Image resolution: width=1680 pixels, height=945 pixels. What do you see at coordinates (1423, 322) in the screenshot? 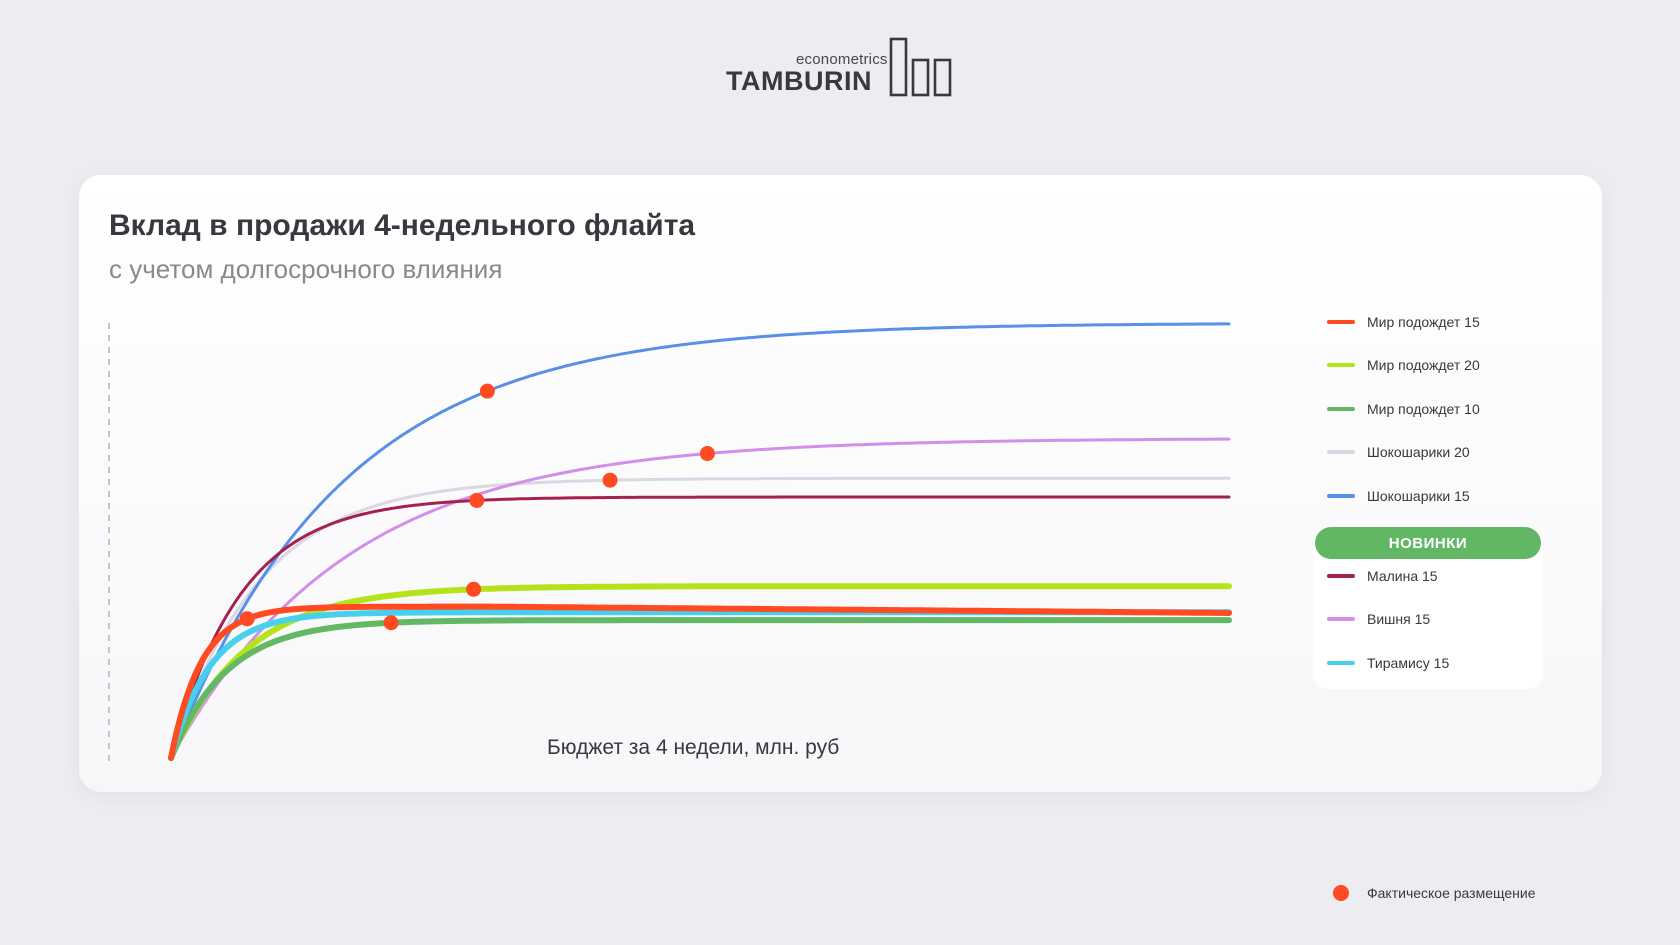
I see `legend-label-1: Мир подождет 15` at bounding box center [1423, 322].